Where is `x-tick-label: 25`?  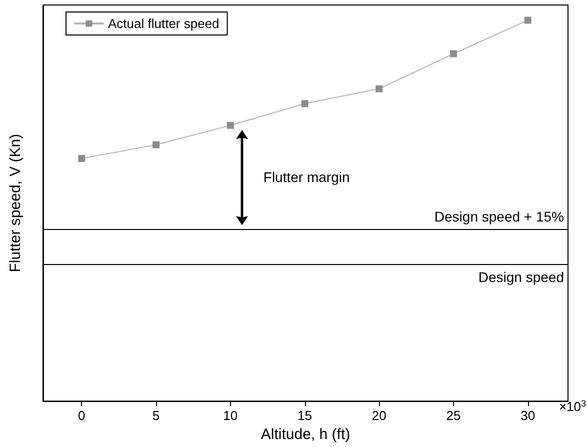 x-tick-label: 25 is located at coordinates (453, 416).